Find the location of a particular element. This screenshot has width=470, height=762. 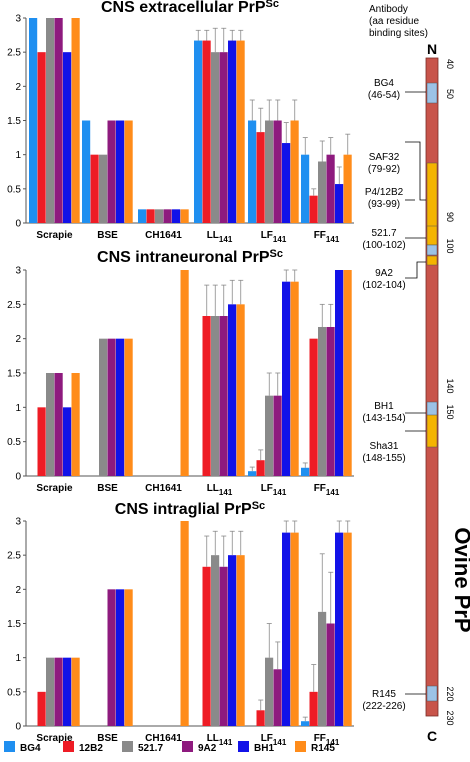

legend-swatch-9A2 is located at coordinates (187, 746).